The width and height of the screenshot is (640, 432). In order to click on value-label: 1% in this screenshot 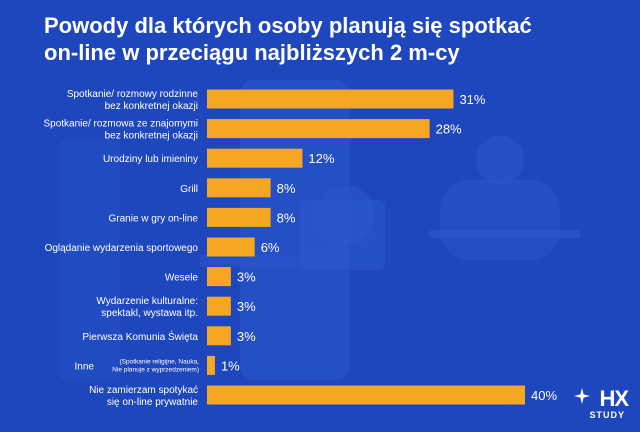, I will do `click(230, 365)`.